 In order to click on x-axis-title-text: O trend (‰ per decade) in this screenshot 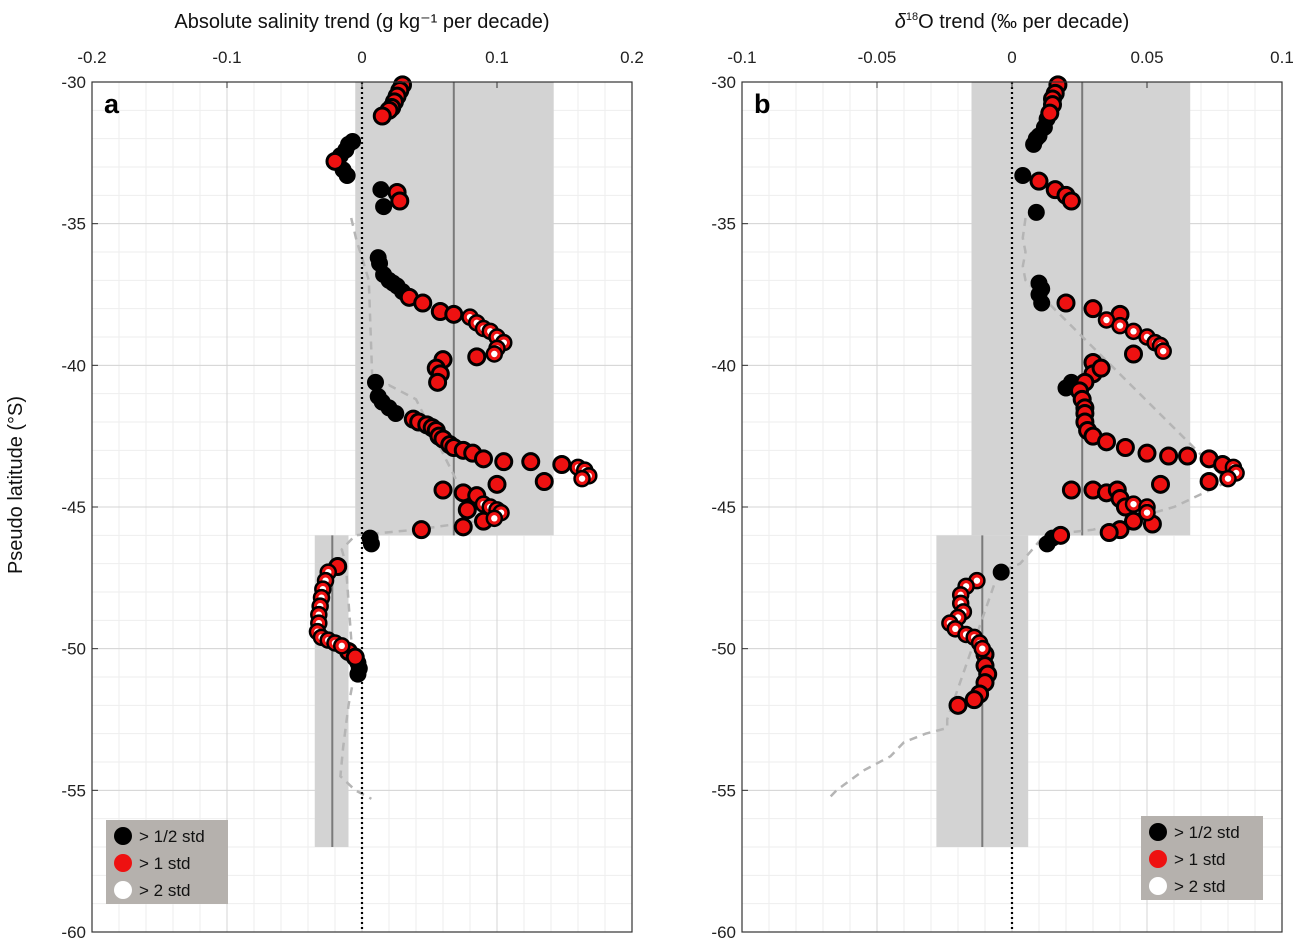, I will do `click(1023, 22)`.